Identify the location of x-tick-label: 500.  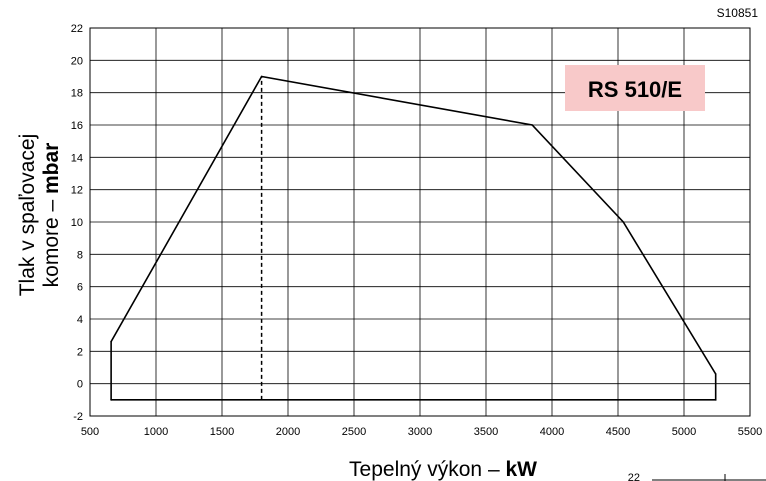
(90, 432).